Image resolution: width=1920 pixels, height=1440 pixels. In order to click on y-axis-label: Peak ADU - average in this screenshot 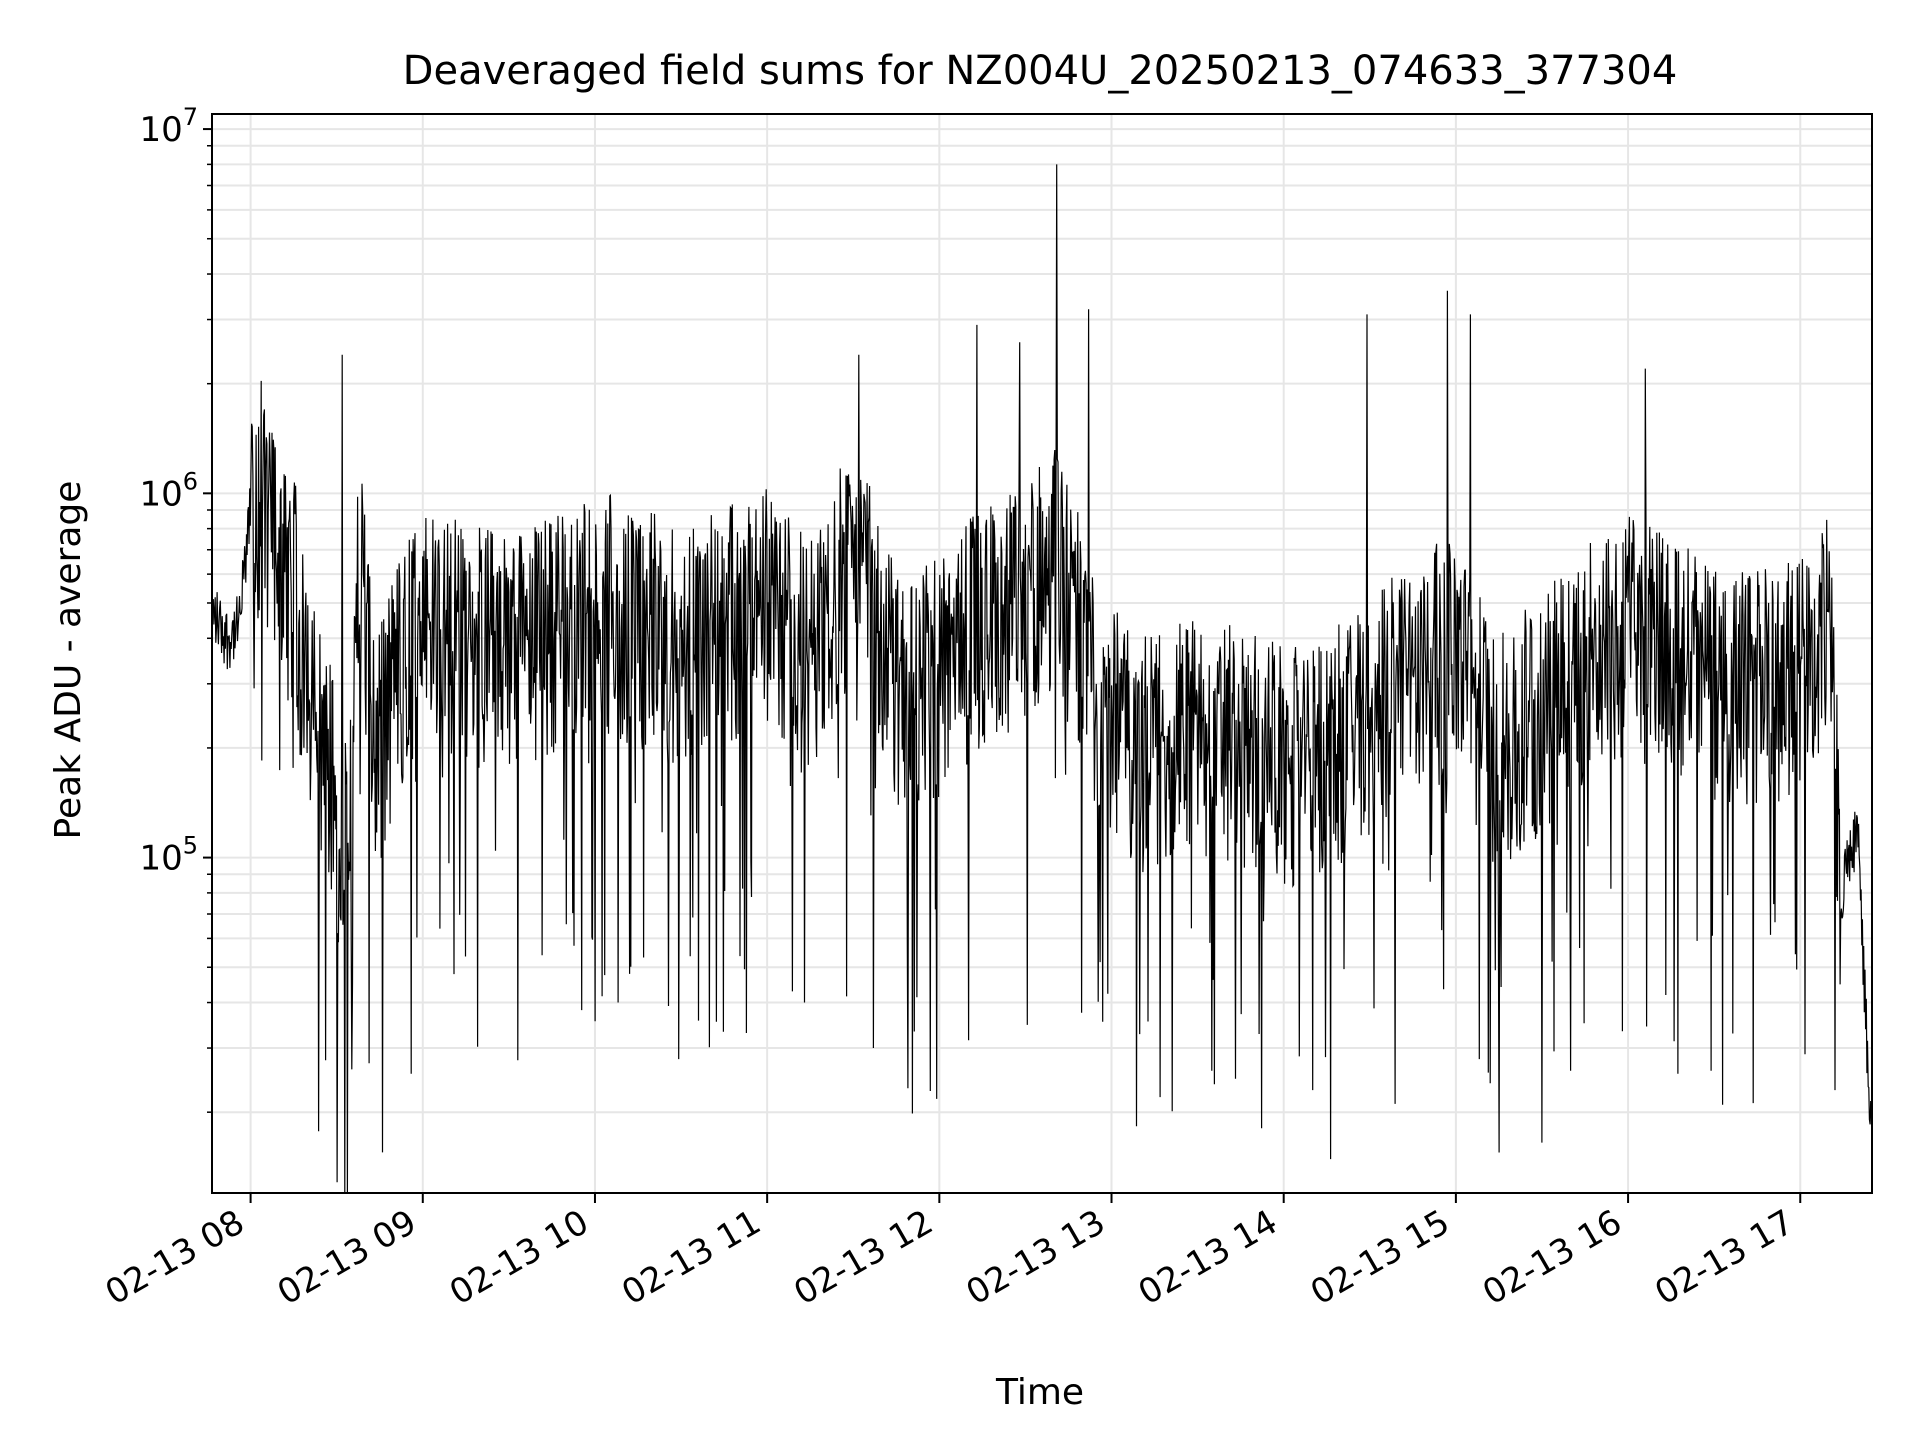, I will do `click(68, 660)`.